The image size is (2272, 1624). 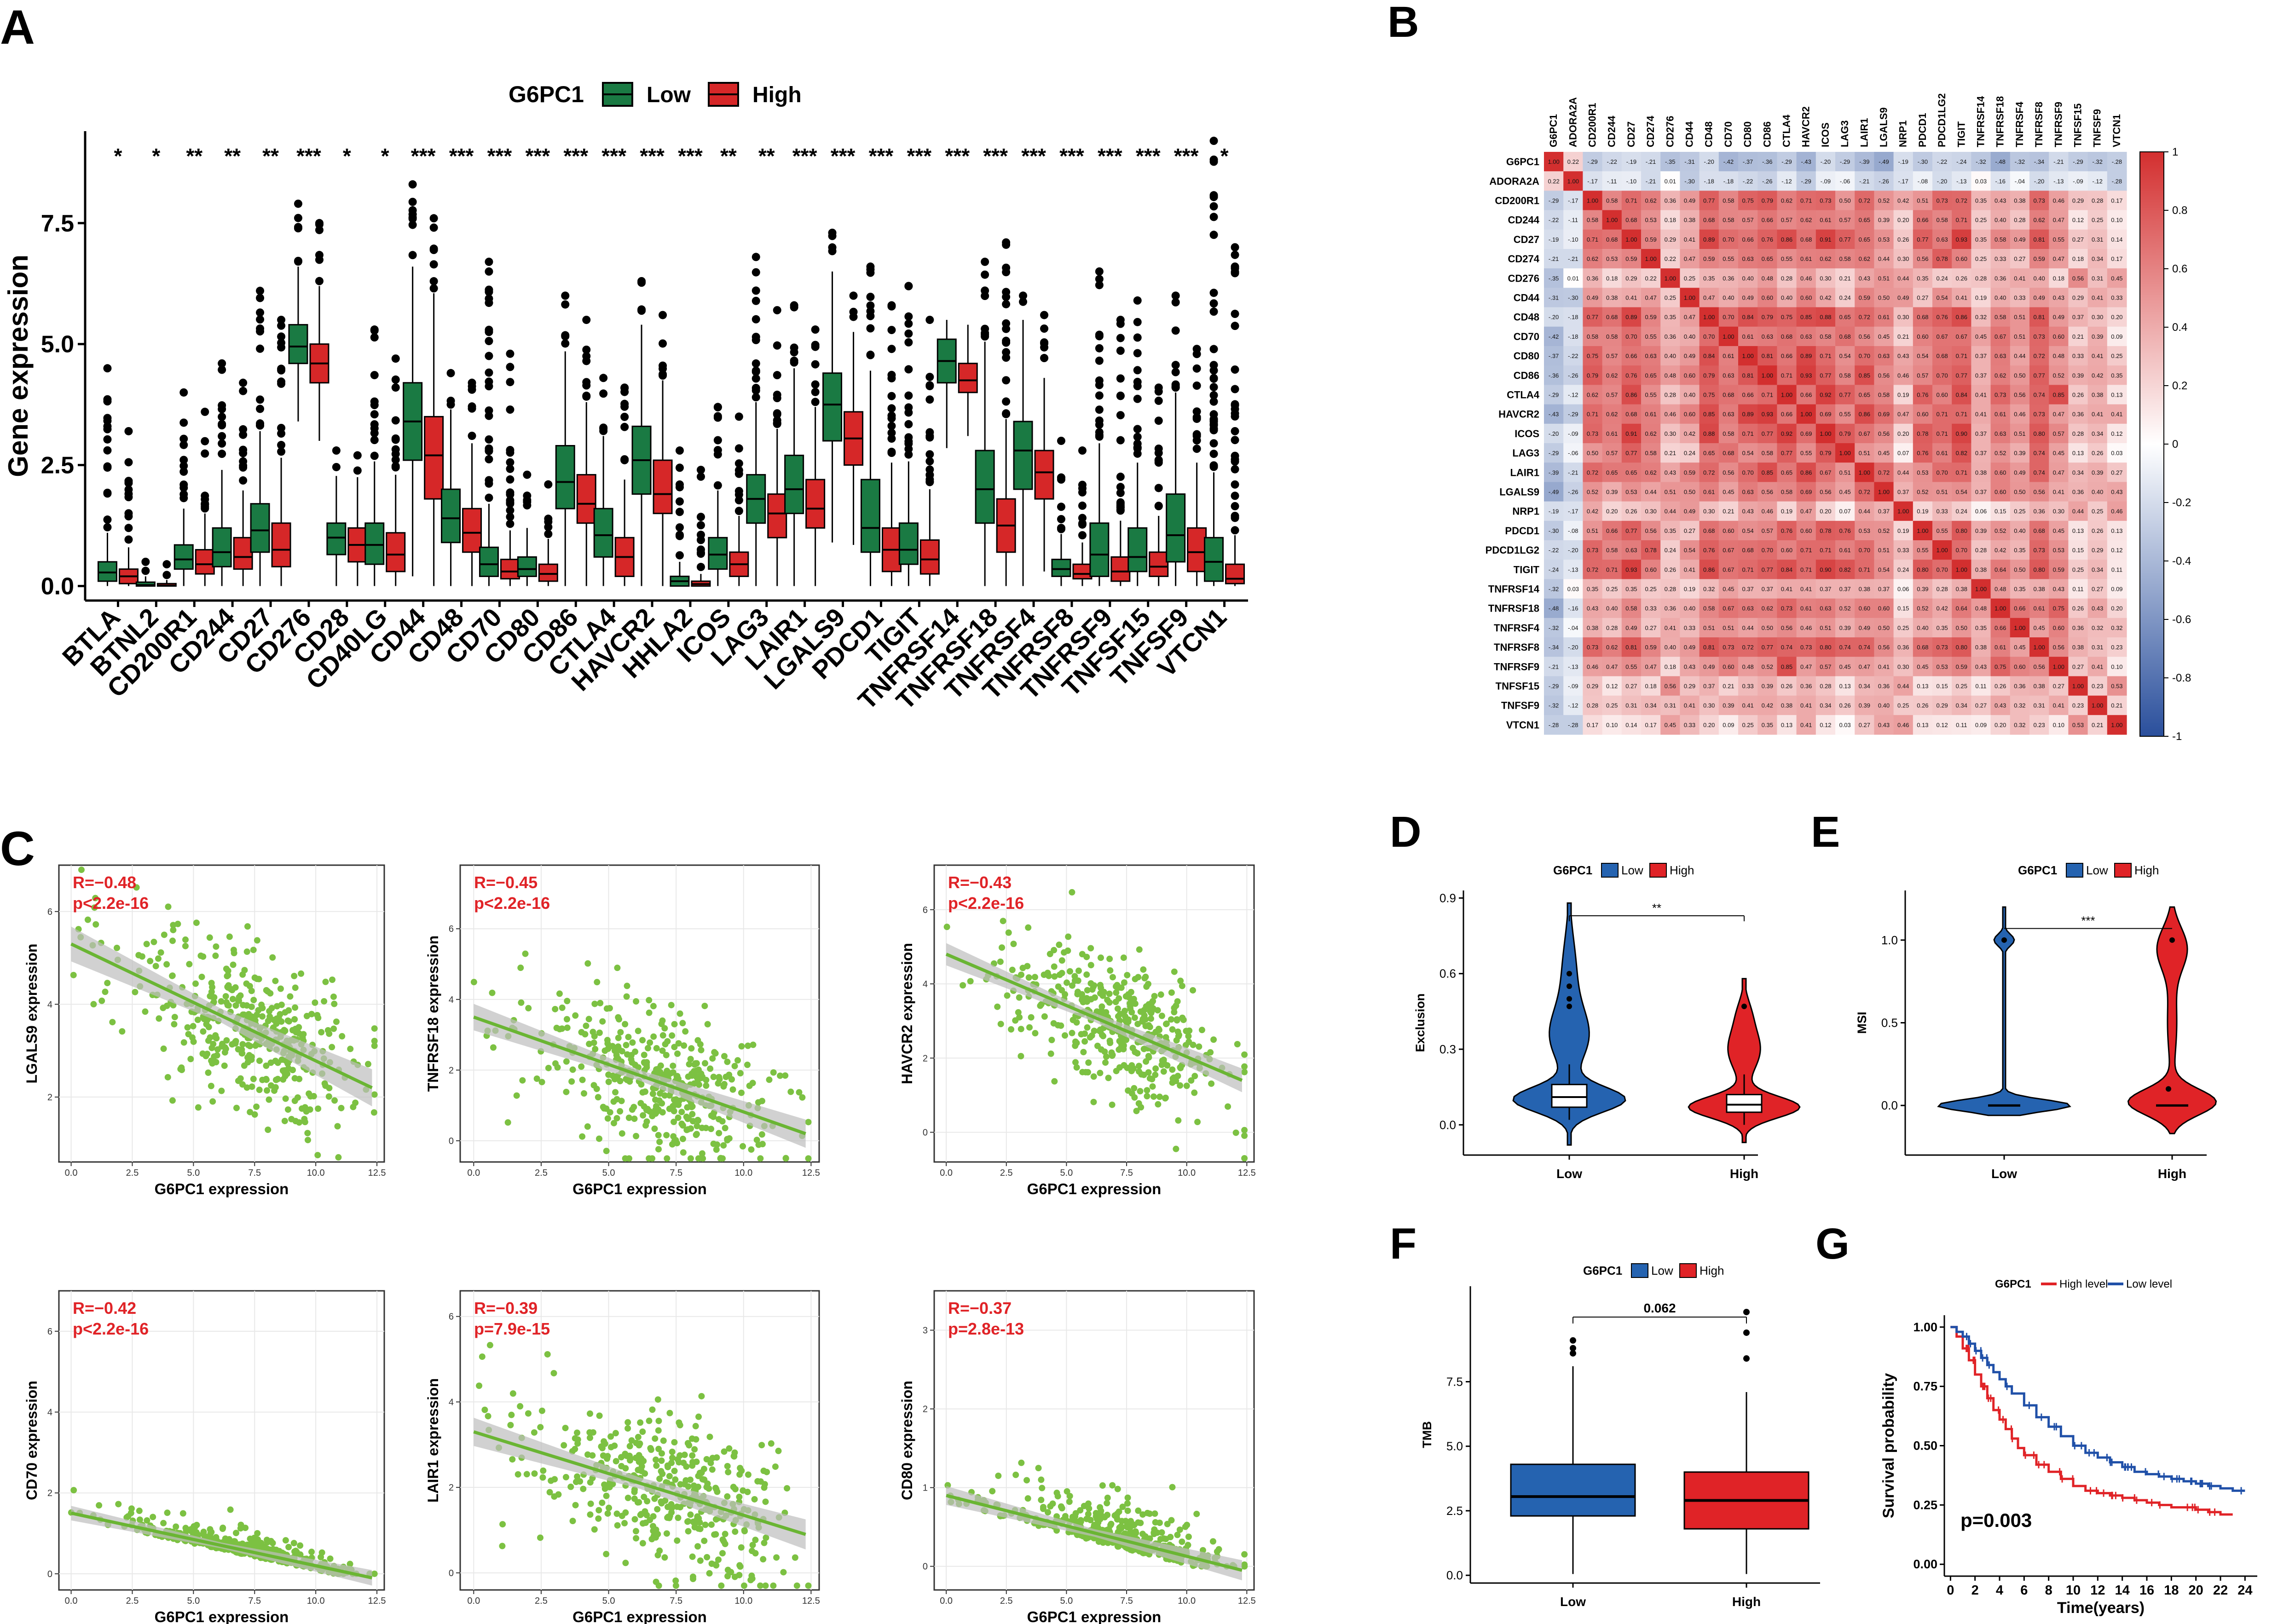 I want to click on significance-CD80: ***, so click(x=537, y=156).